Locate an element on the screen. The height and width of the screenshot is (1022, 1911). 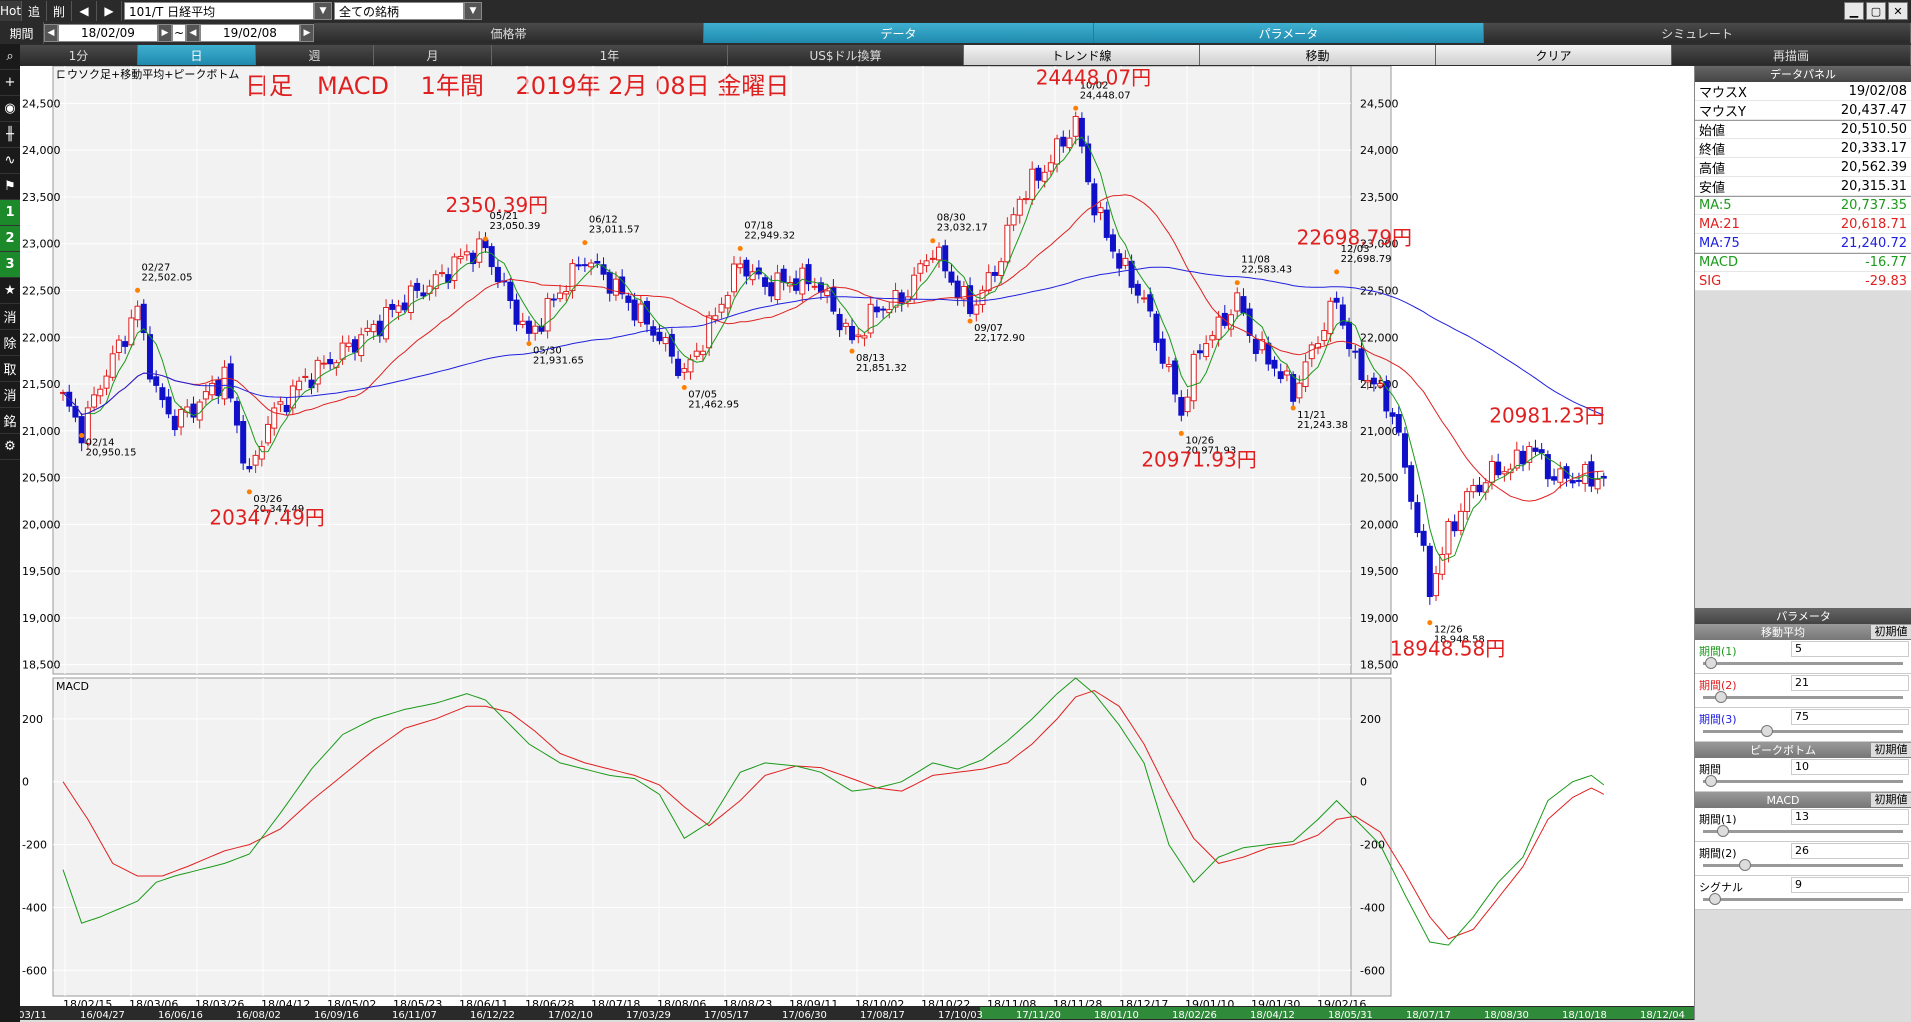
next-symbol-button: ▶ is located at coordinates (109, 11).